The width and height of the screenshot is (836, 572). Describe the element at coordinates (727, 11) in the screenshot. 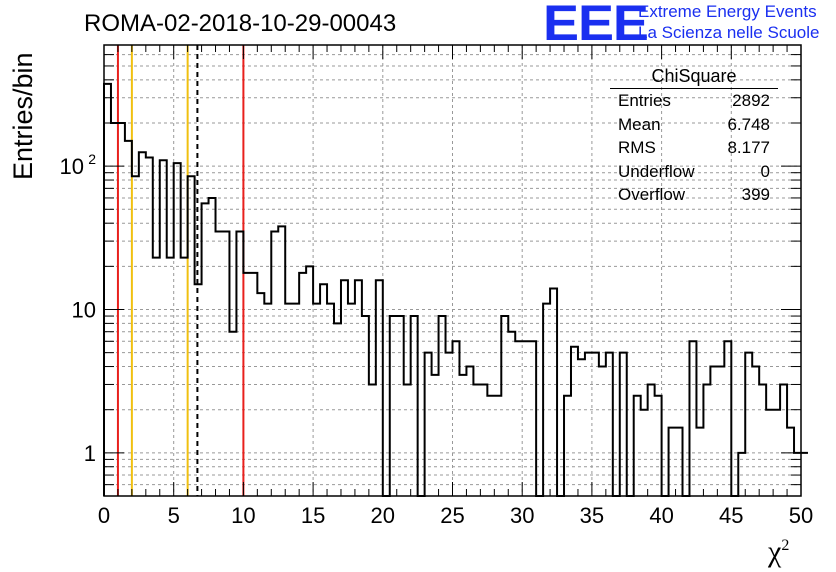

I see `logo-subtitle-1: Extreme Energy Events` at that location.